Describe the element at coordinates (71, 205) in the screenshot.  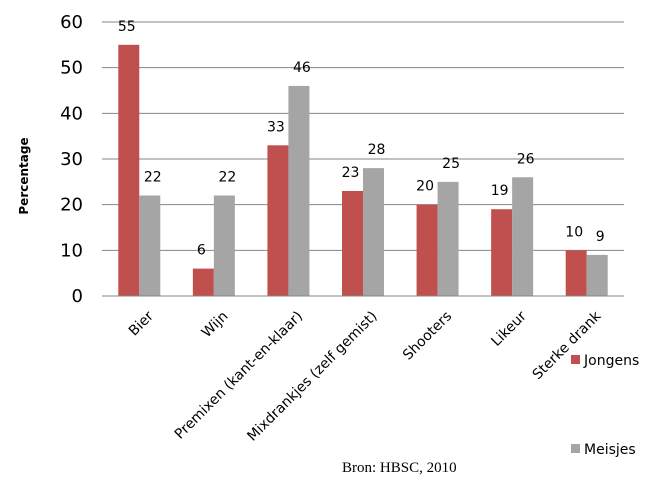
I see `y-tick-label: 20` at that location.